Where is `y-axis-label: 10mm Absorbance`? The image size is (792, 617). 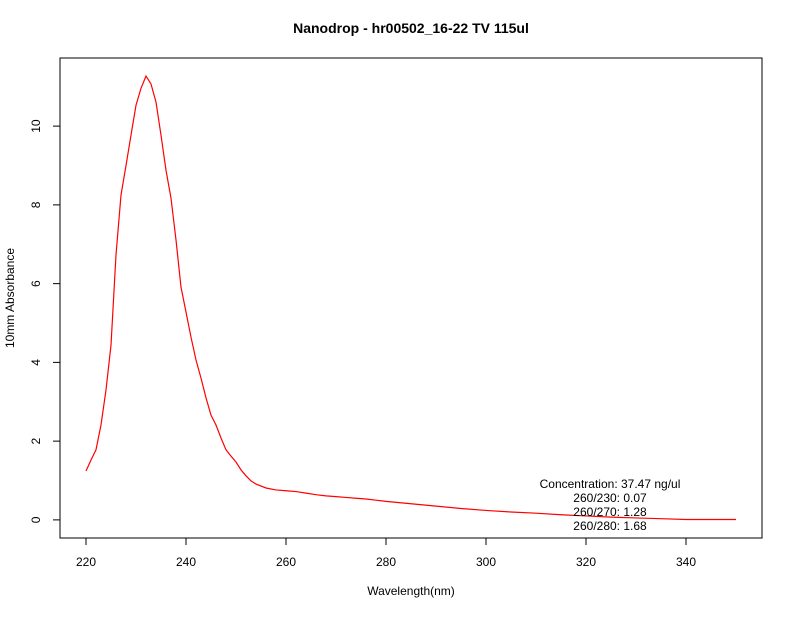 y-axis-label: 10mm Absorbance is located at coordinates (10, 298).